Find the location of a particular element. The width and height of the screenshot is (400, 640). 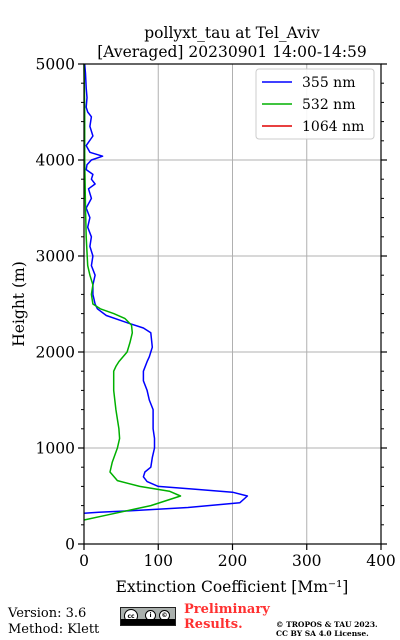

x-tick-label: 0 is located at coordinates (84, 561).